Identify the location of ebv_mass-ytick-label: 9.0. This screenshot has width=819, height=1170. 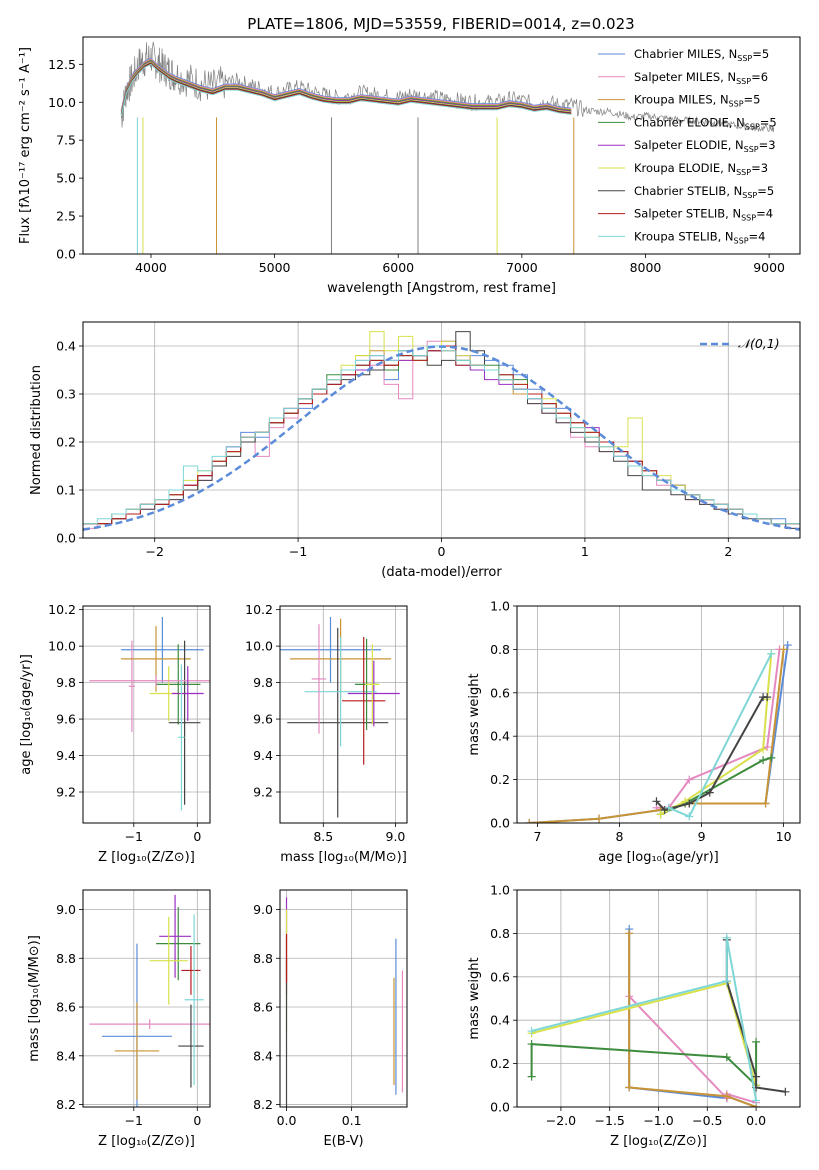
(263, 909).